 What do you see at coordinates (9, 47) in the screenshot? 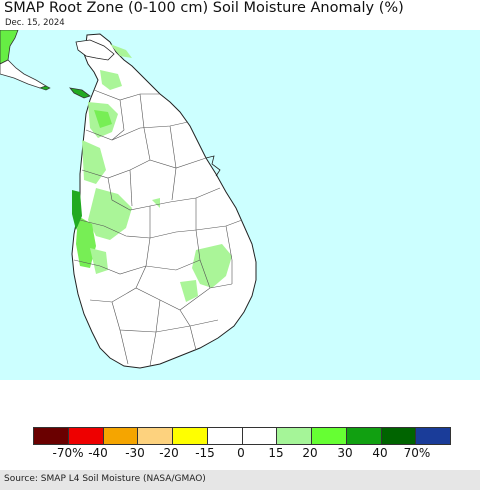
I see `india-land` at bounding box center [9, 47].